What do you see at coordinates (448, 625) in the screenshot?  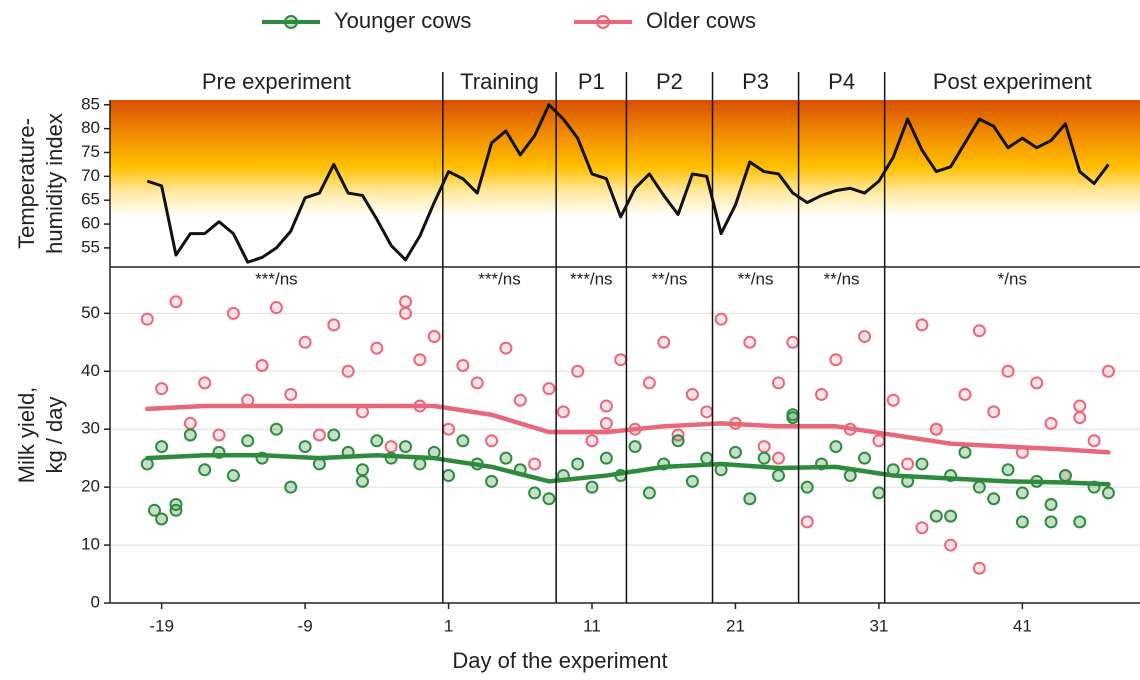 I see `x-tick-label: 1` at bounding box center [448, 625].